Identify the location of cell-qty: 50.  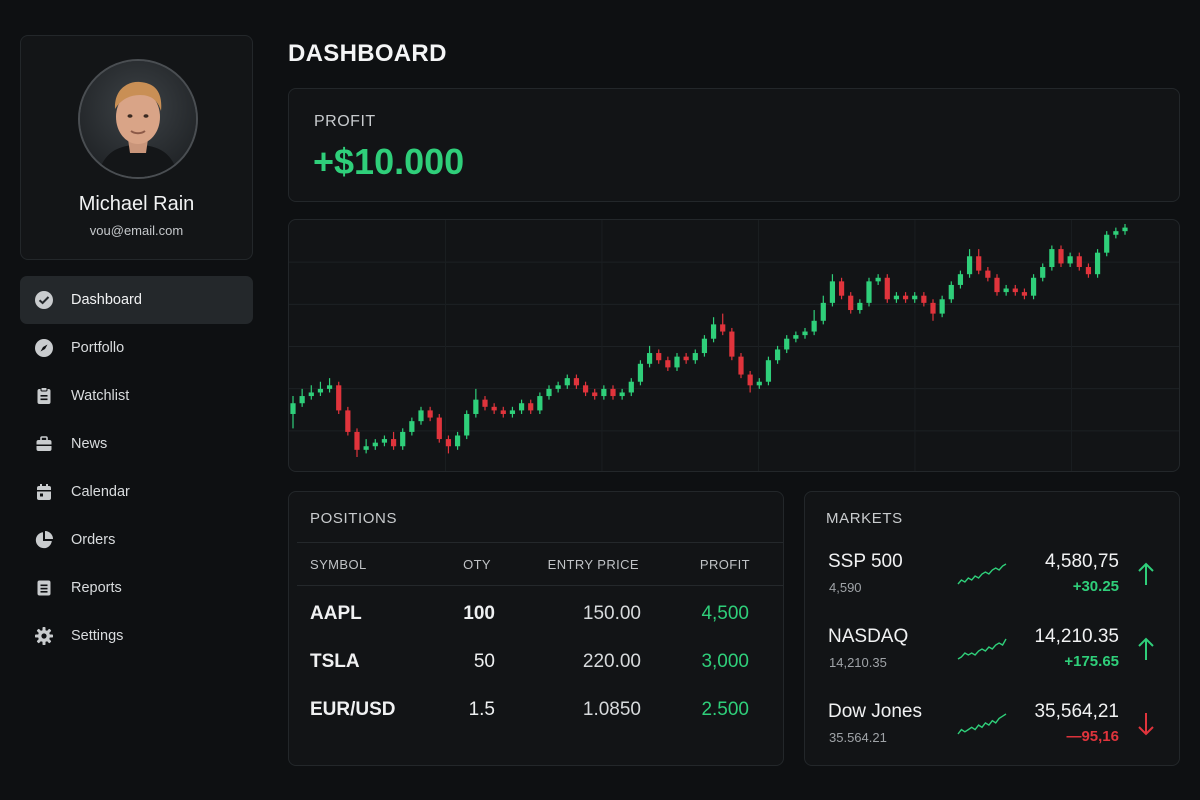
(484, 661).